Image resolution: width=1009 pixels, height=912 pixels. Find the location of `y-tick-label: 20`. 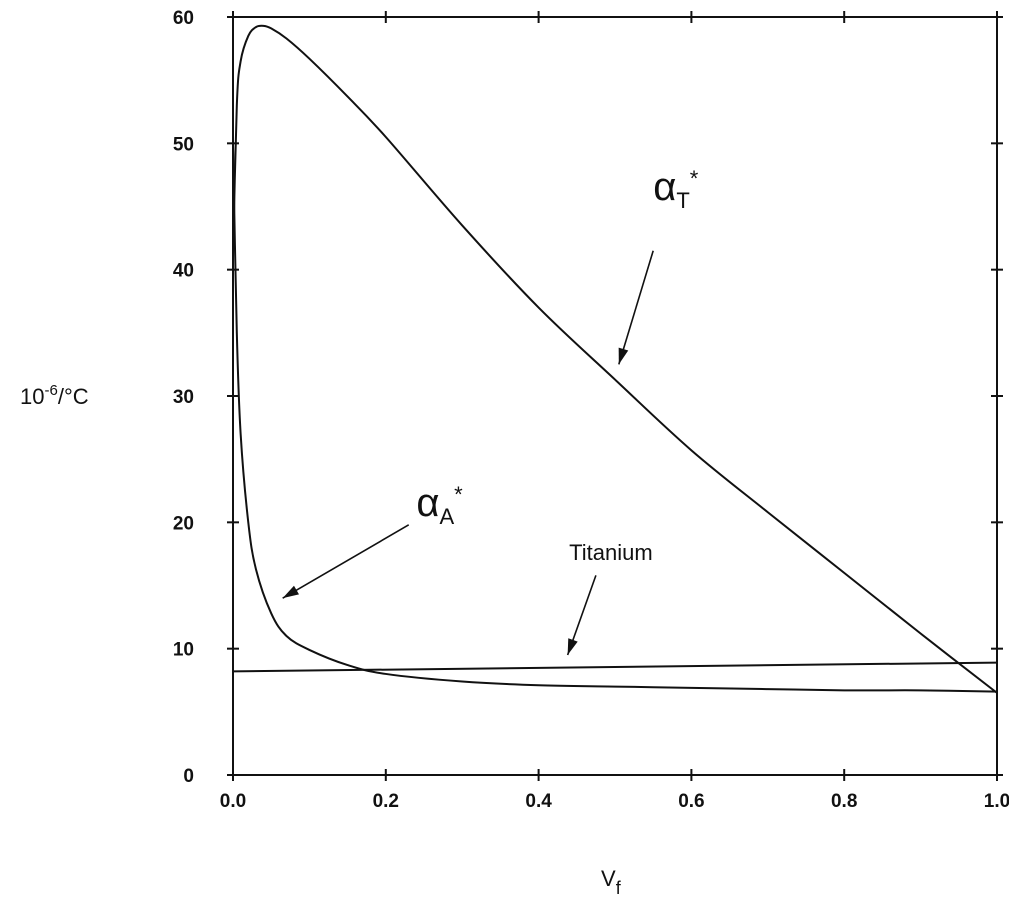

y-tick-label: 20 is located at coordinates (183, 523).